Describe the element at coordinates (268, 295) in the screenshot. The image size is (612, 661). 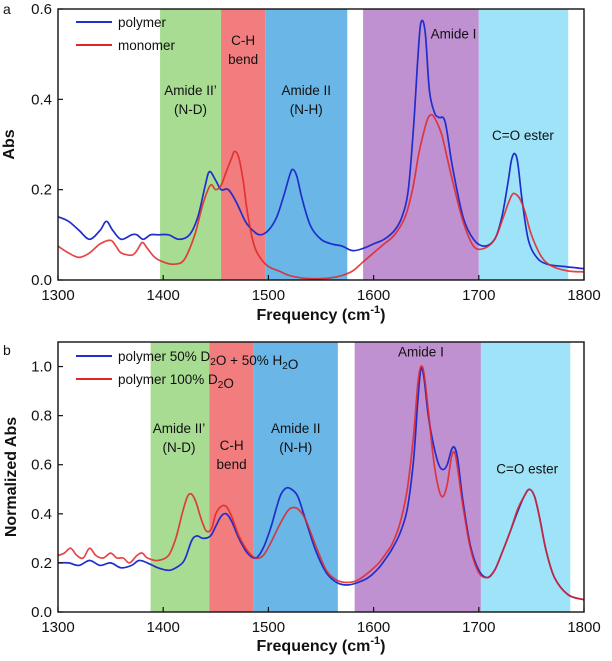
I see `panel-a-x-tick-label: 1500` at that location.